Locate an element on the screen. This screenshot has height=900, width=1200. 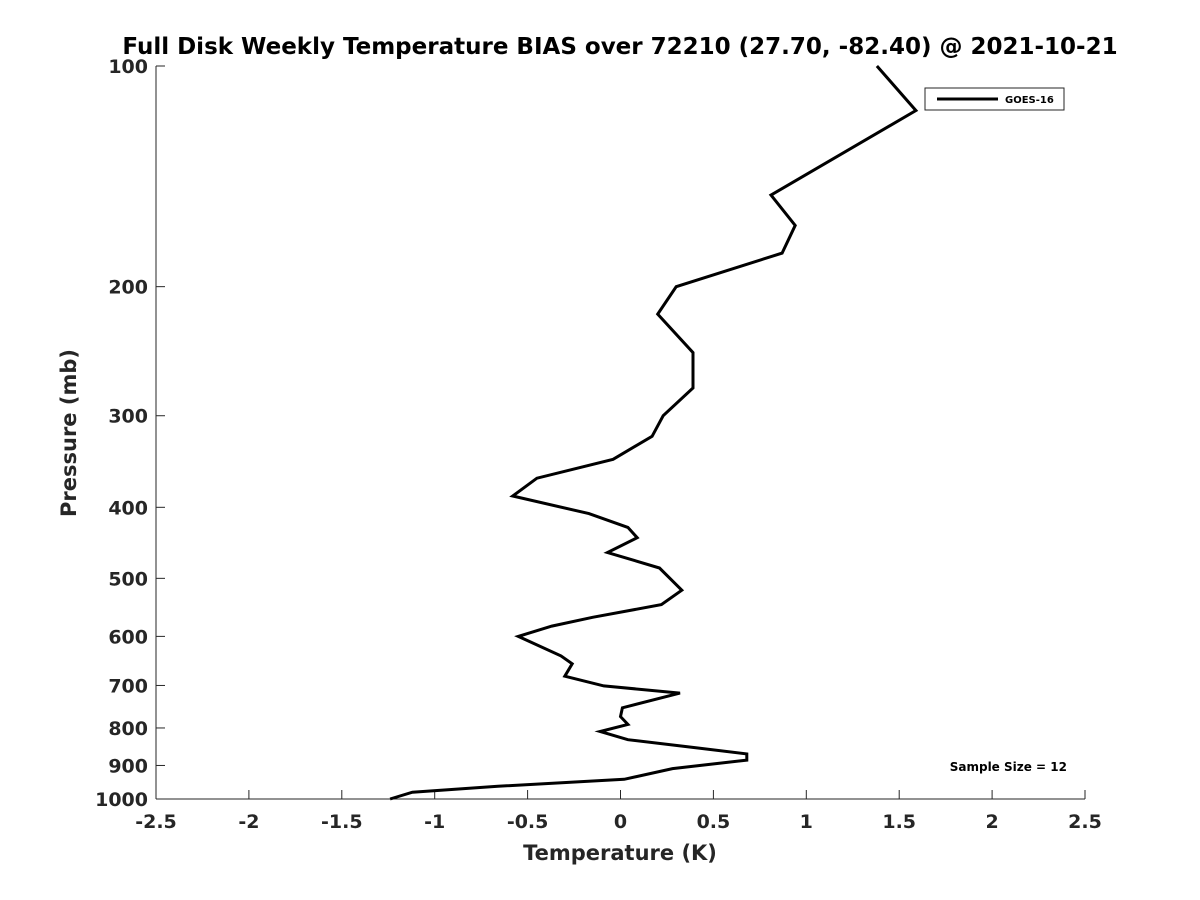
y-axis-label: Pressure (mb) is located at coordinates (69, 433).